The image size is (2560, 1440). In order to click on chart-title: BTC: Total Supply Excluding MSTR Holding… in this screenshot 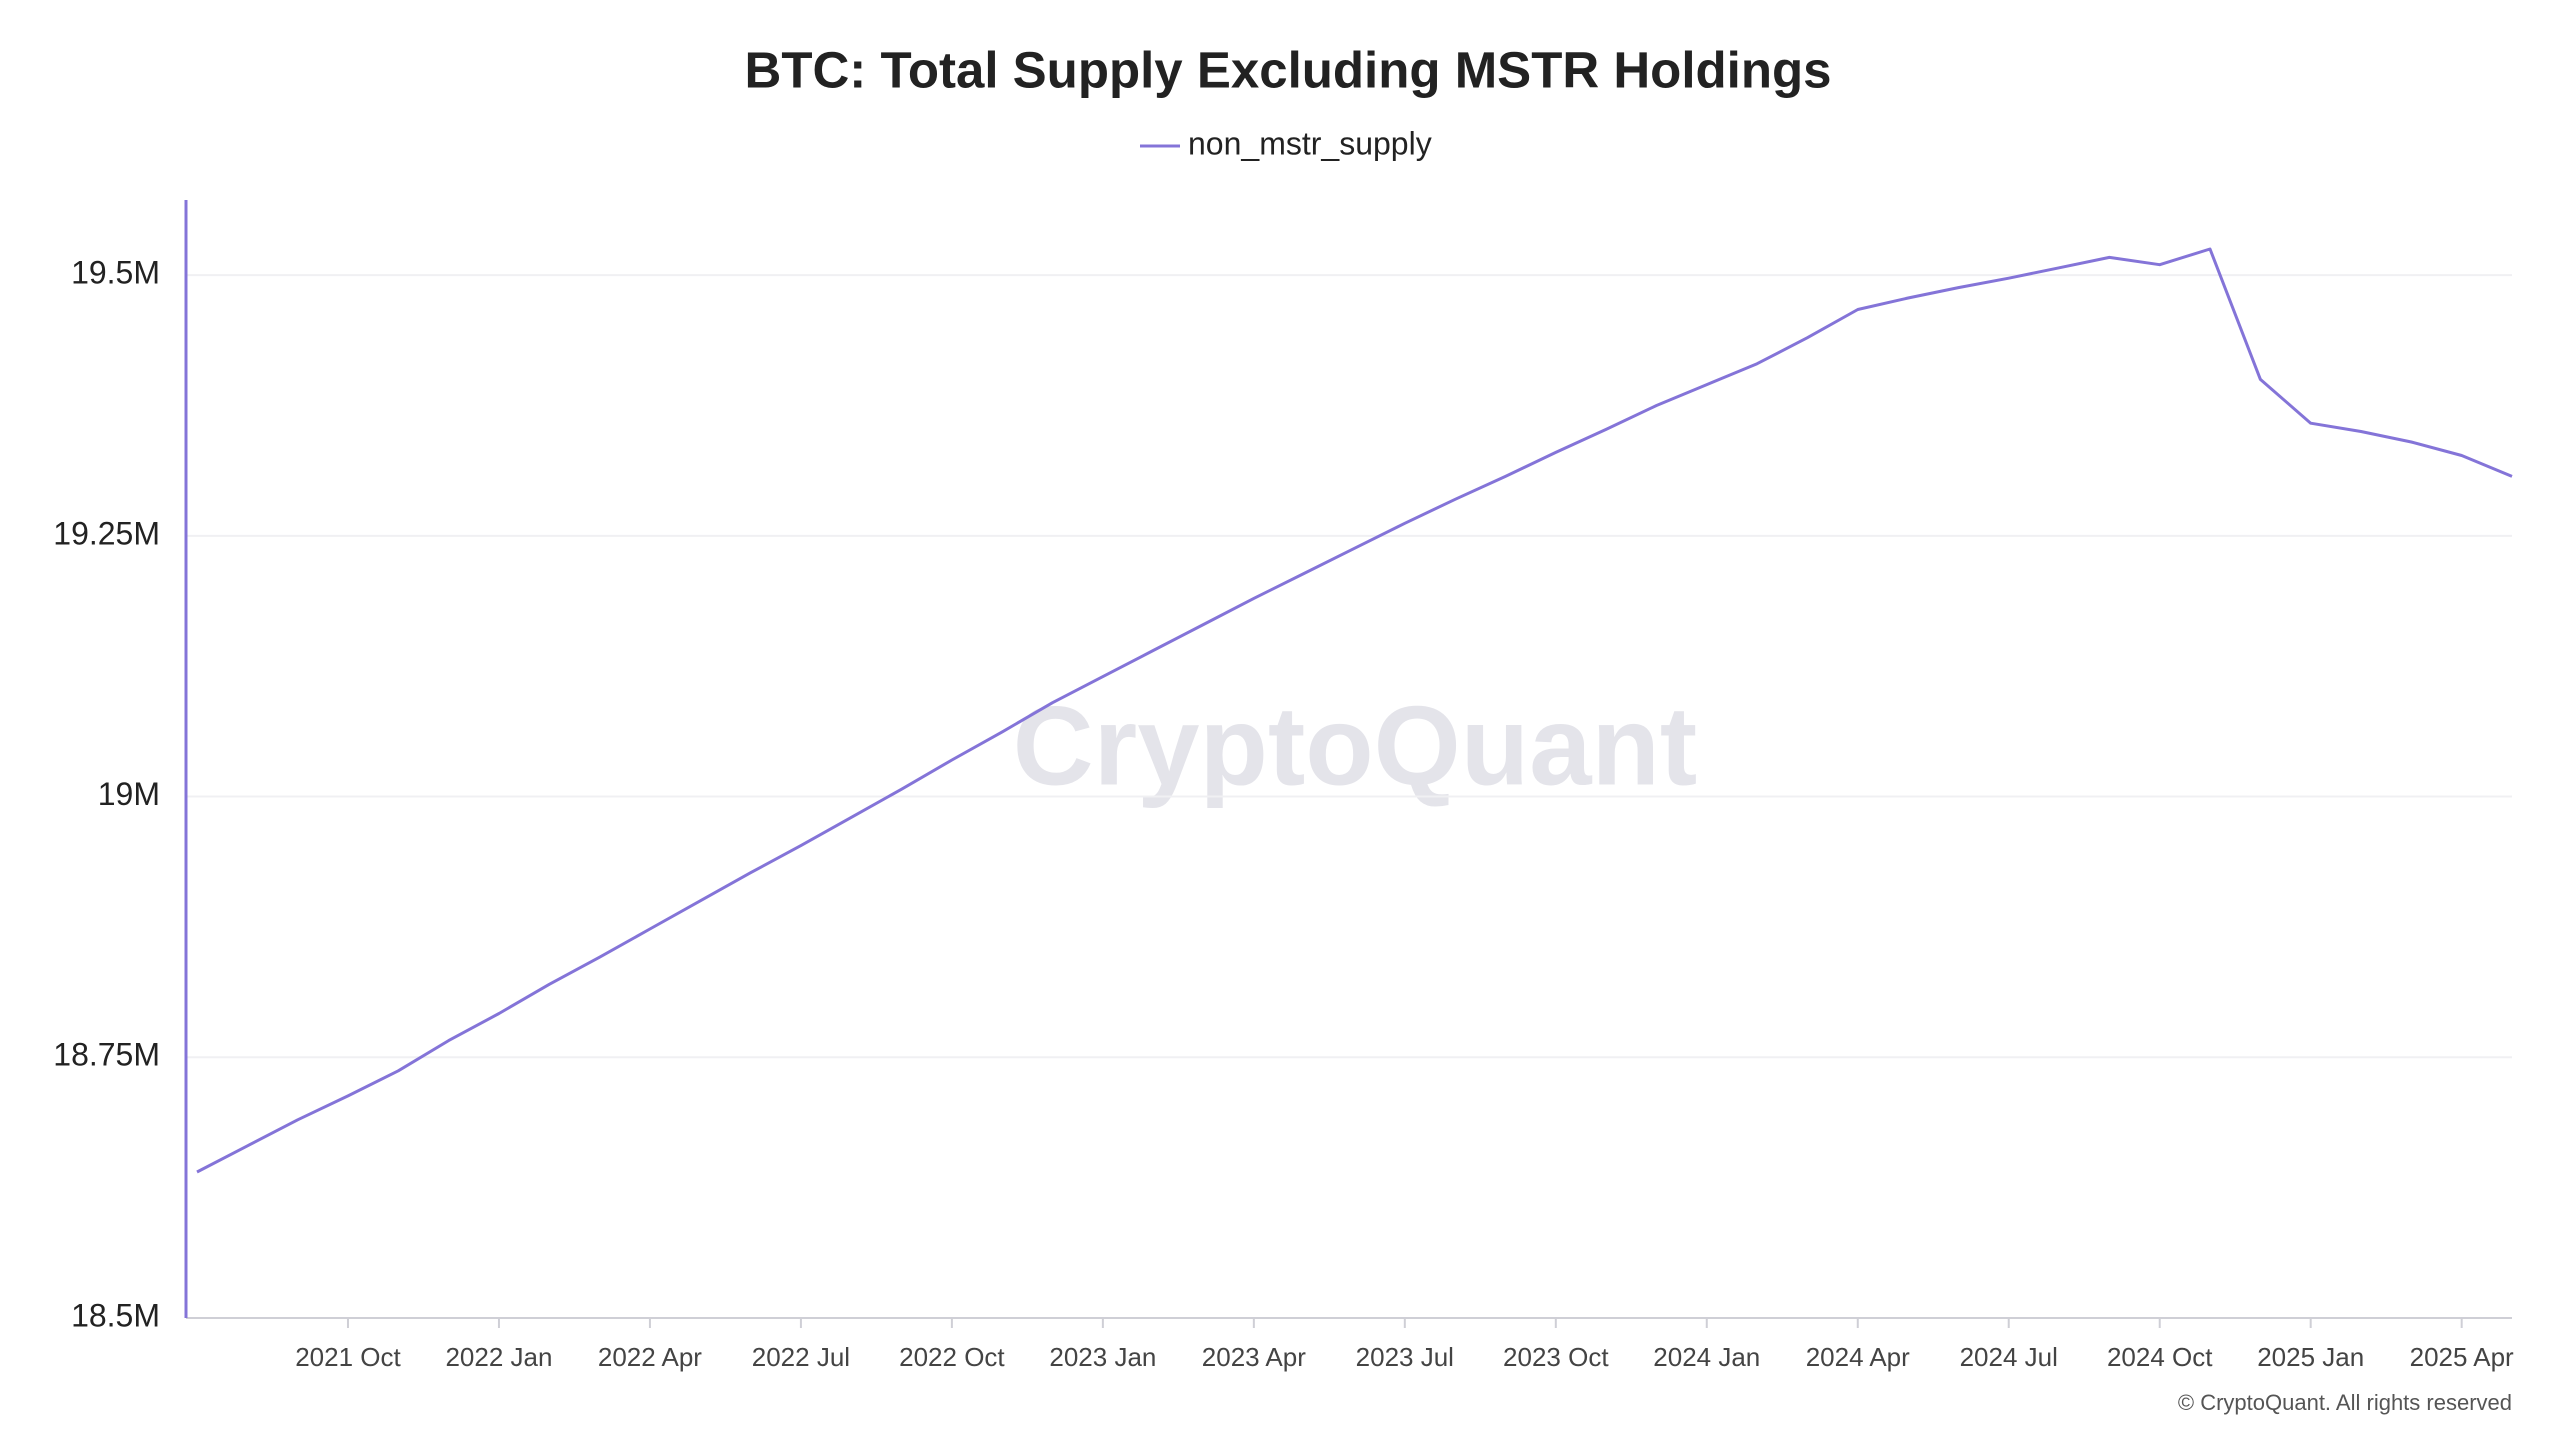, I will do `click(1287, 69)`.